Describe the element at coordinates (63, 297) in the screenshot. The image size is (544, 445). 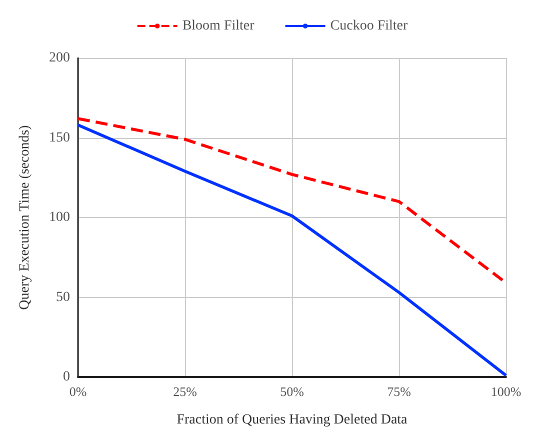
I see `y-tick-label: 50` at that location.